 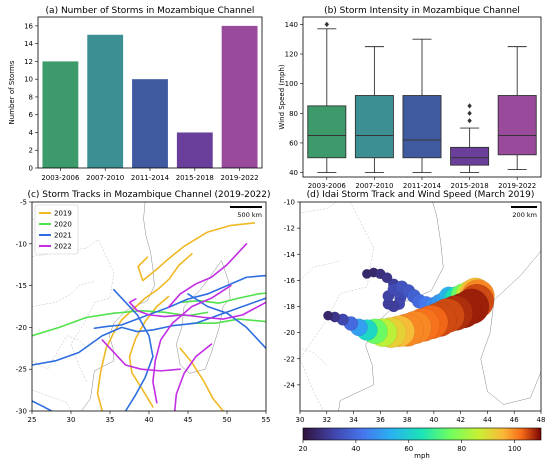 I want to click on y-tick-label: 2, so click(x=31, y=151).